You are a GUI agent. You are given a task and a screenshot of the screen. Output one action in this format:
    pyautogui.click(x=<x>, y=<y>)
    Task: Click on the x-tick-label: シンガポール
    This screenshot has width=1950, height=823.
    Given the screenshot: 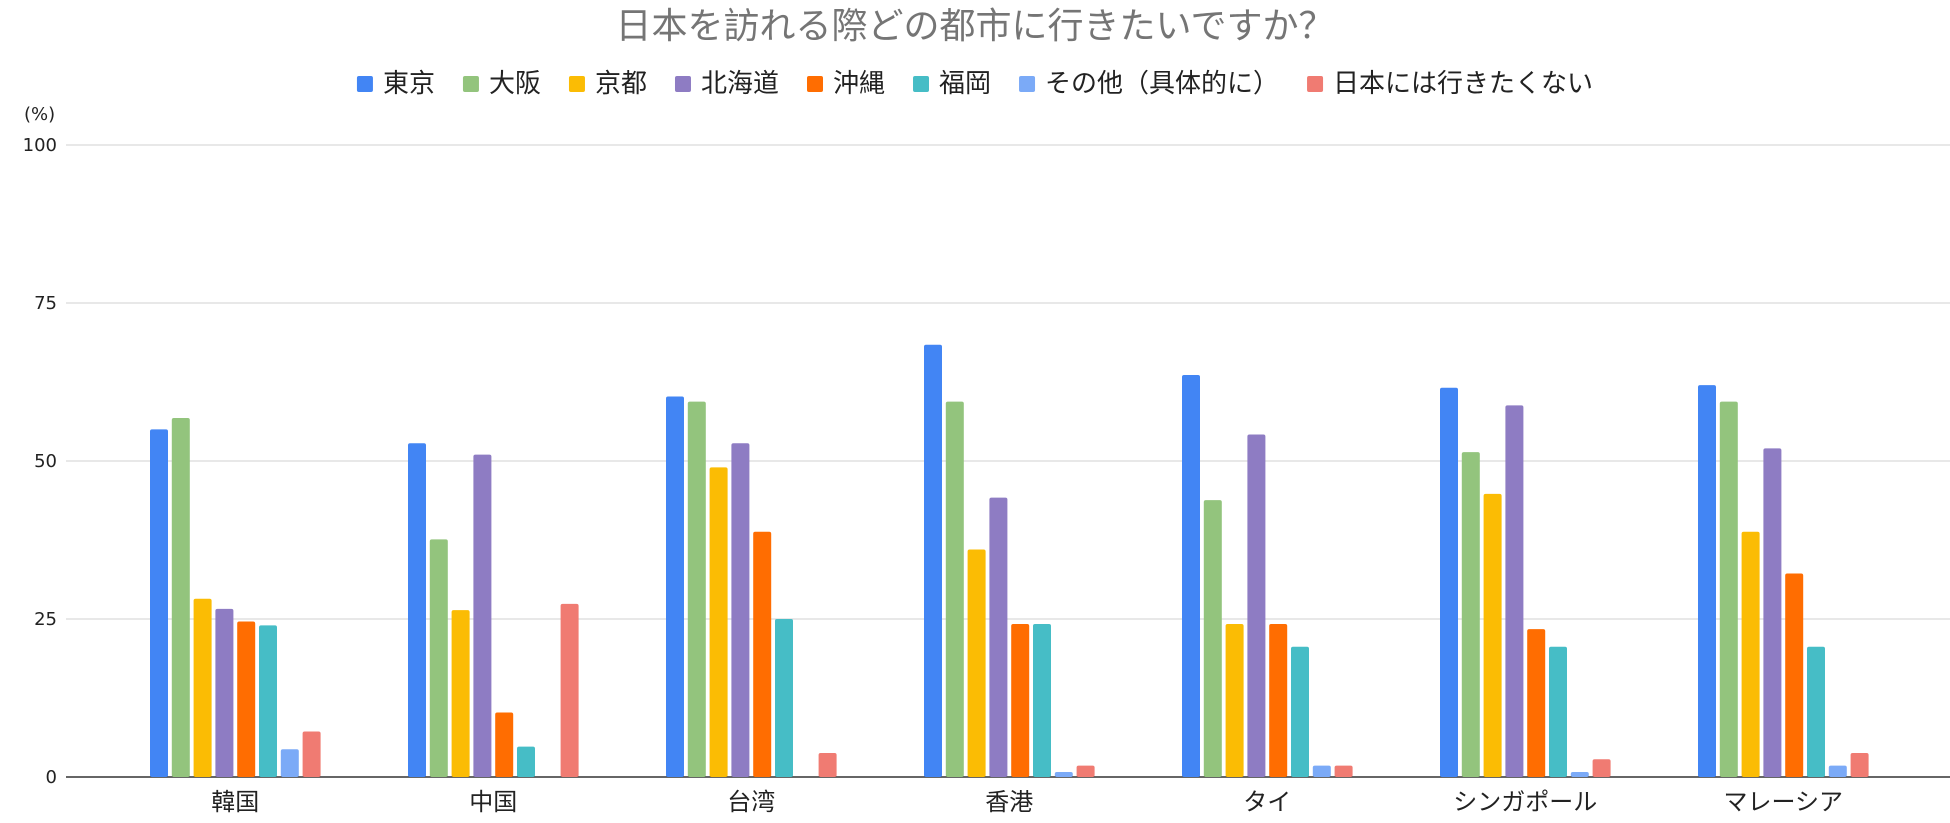 What is the action you would take?
    pyautogui.click(x=1525, y=802)
    